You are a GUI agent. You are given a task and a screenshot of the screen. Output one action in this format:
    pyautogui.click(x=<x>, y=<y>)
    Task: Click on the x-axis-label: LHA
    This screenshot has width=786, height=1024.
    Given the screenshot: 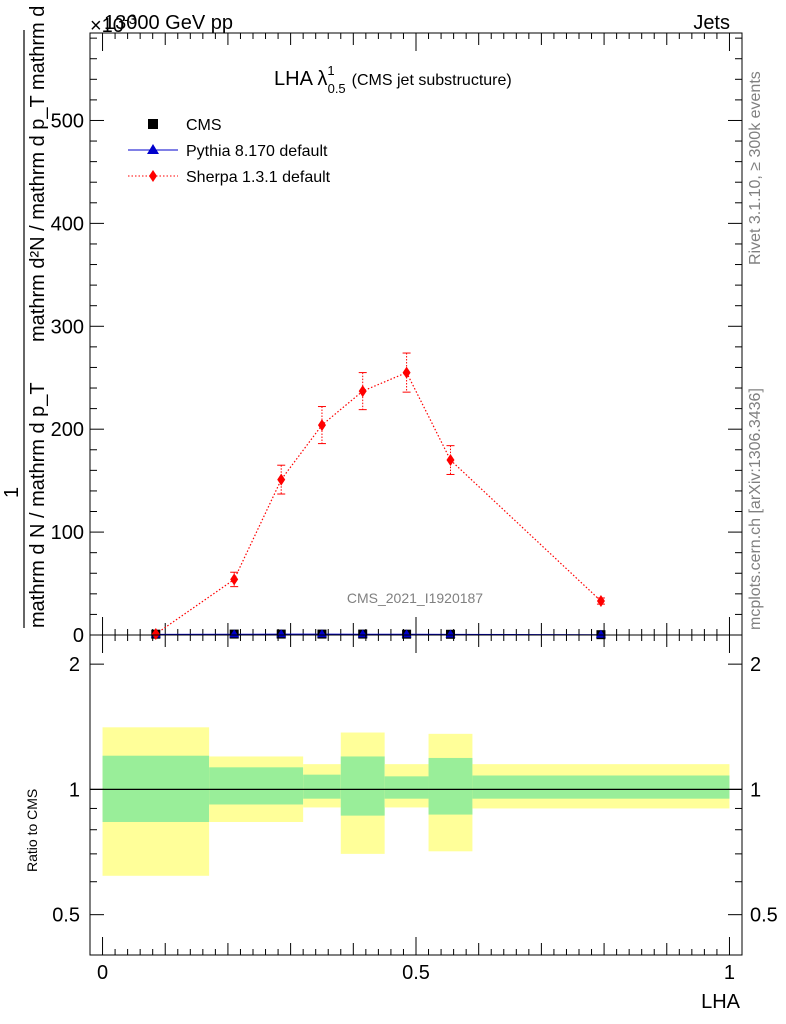 What is the action you would take?
    pyautogui.click(x=721, y=1002)
    